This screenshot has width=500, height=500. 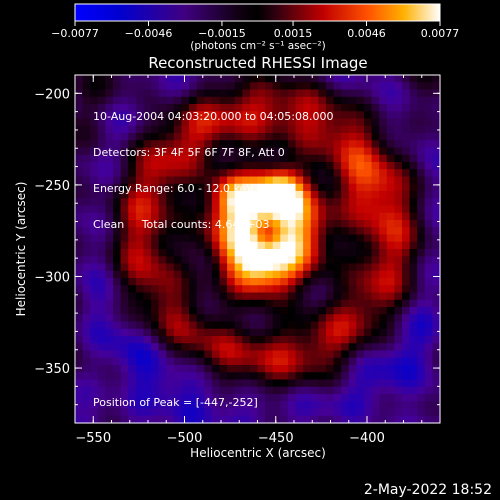 What do you see at coordinates (93, 438) in the screenshot?
I see `x-tick-label: −550` at bounding box center [93, 438].